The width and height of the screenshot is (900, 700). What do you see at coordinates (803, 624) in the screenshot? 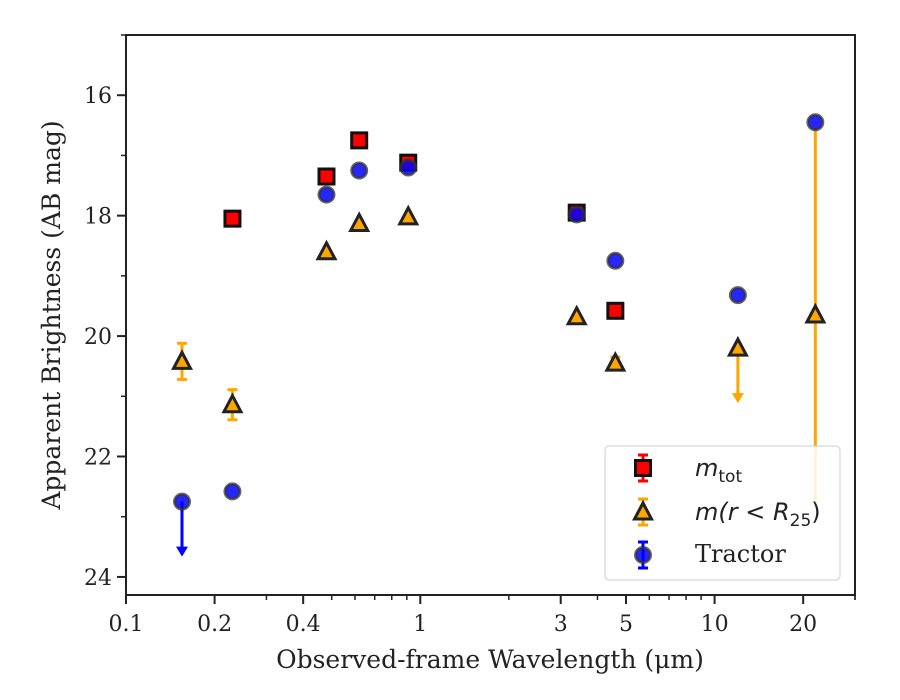
I see `x-tick-label: 20` at bounding box center [803, 624].